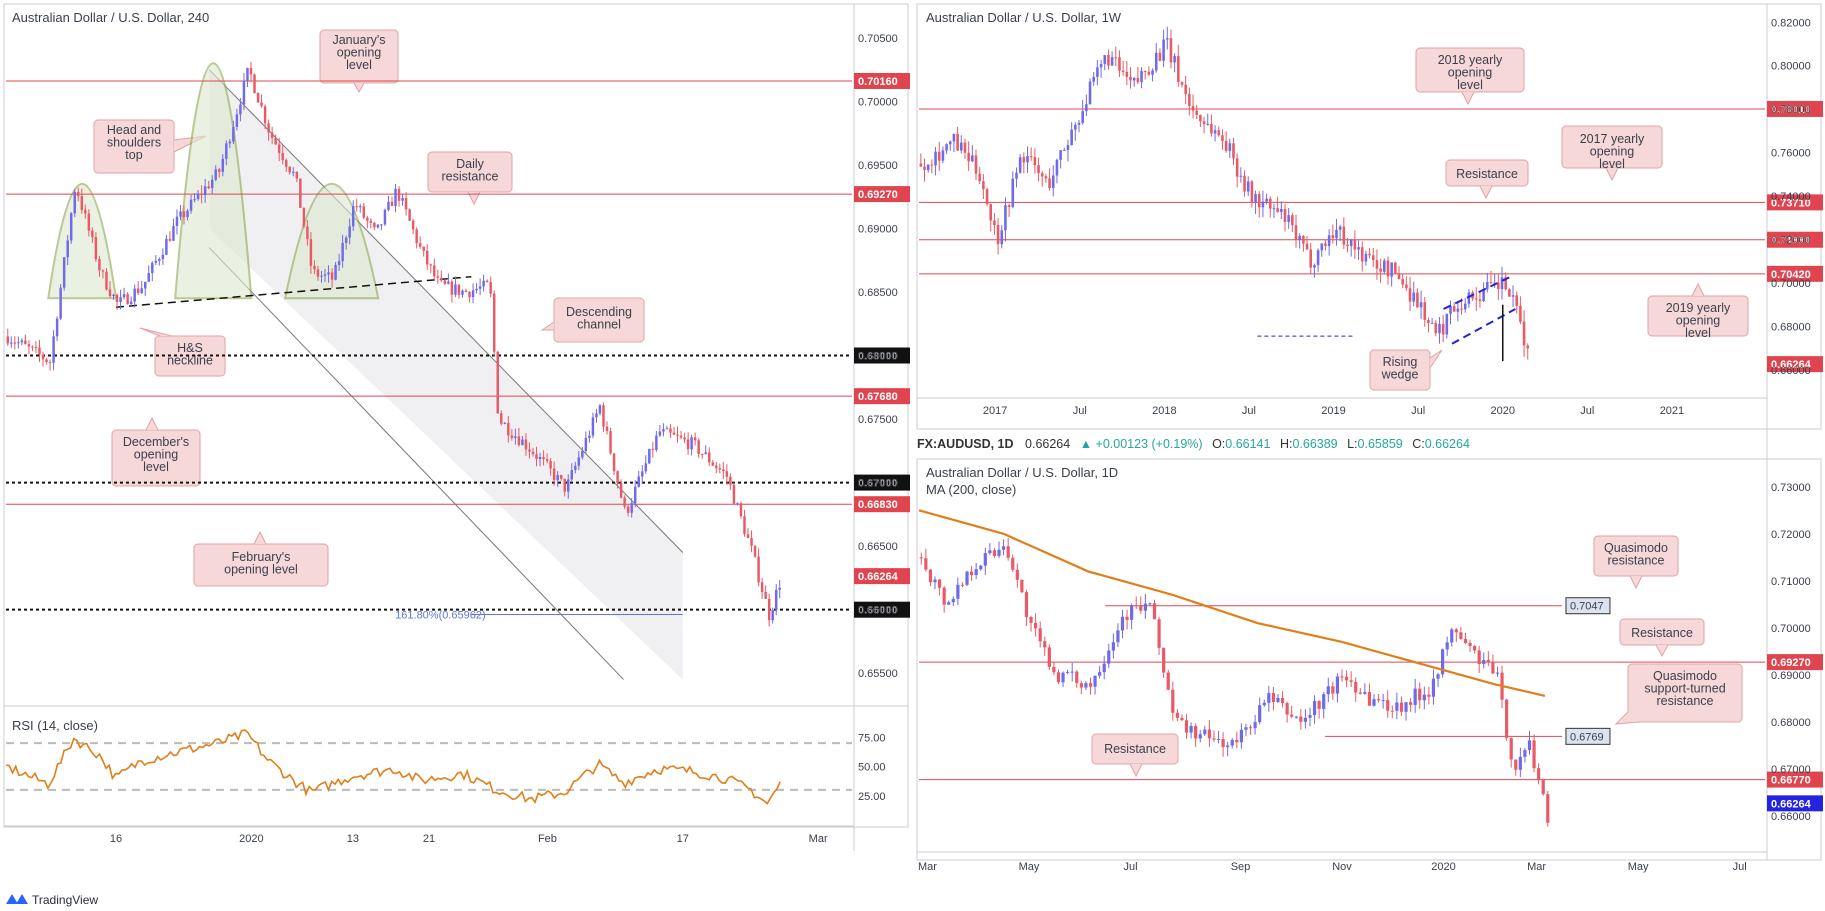 This screenshot has width=1825, height=911. Describe the element at coordinates (878, 611) in the screenshot. I see `h4-price-tag-label: 0.66000` at that location.